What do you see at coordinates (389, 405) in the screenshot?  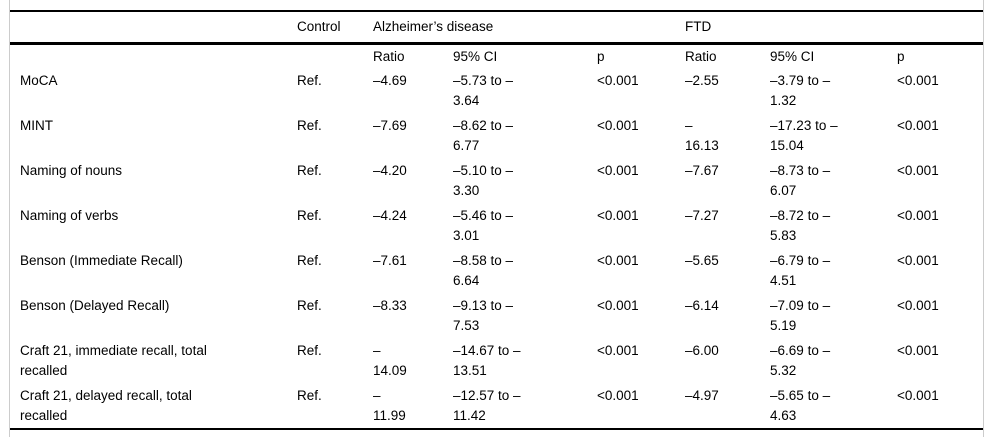 I see `ad-ratio-cell: – 11.99` at bounding box center [389, 405].